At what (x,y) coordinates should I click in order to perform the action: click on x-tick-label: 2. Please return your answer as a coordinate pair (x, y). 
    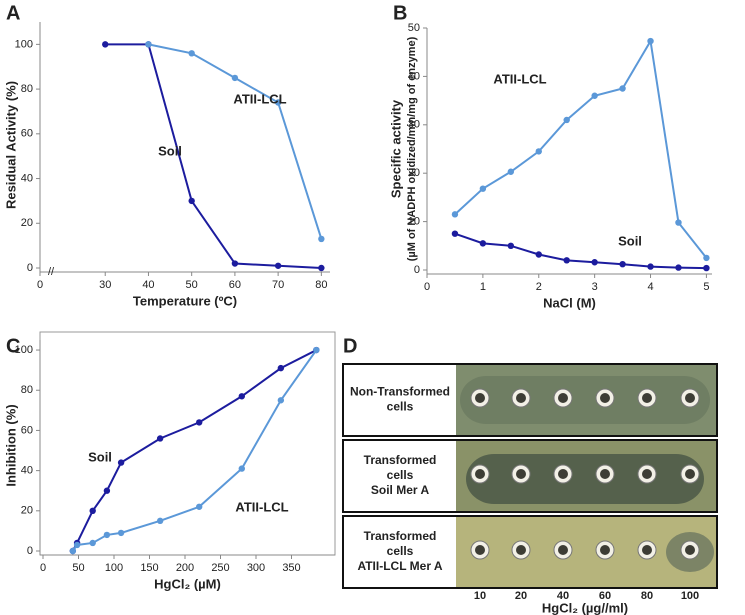
    Looking at the image, I should click on (539, 287).